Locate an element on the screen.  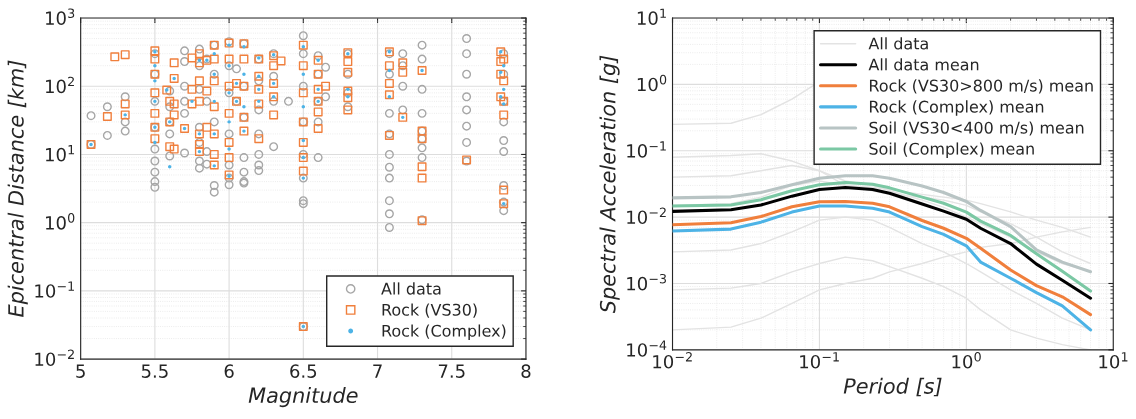
x-axis-title: Magnitude is located at coordinates (303, 397).